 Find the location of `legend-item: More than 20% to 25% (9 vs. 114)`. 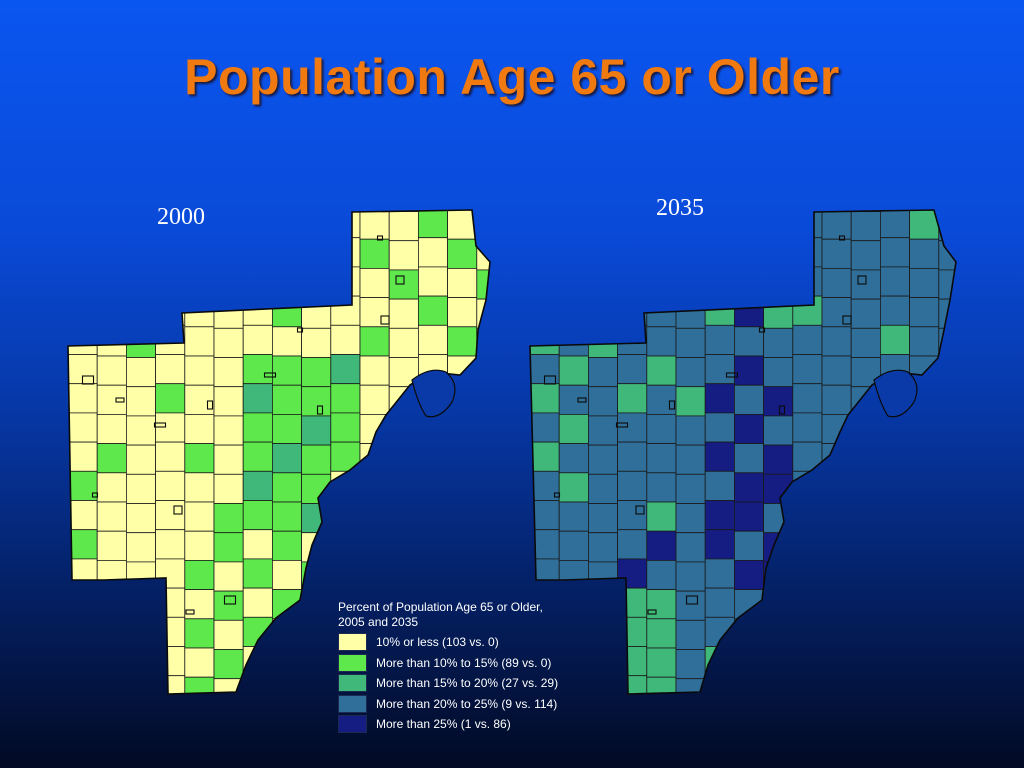

legend-item: More than 20% to 25% (9 vs. 114) is located at coordinates (488, 704).